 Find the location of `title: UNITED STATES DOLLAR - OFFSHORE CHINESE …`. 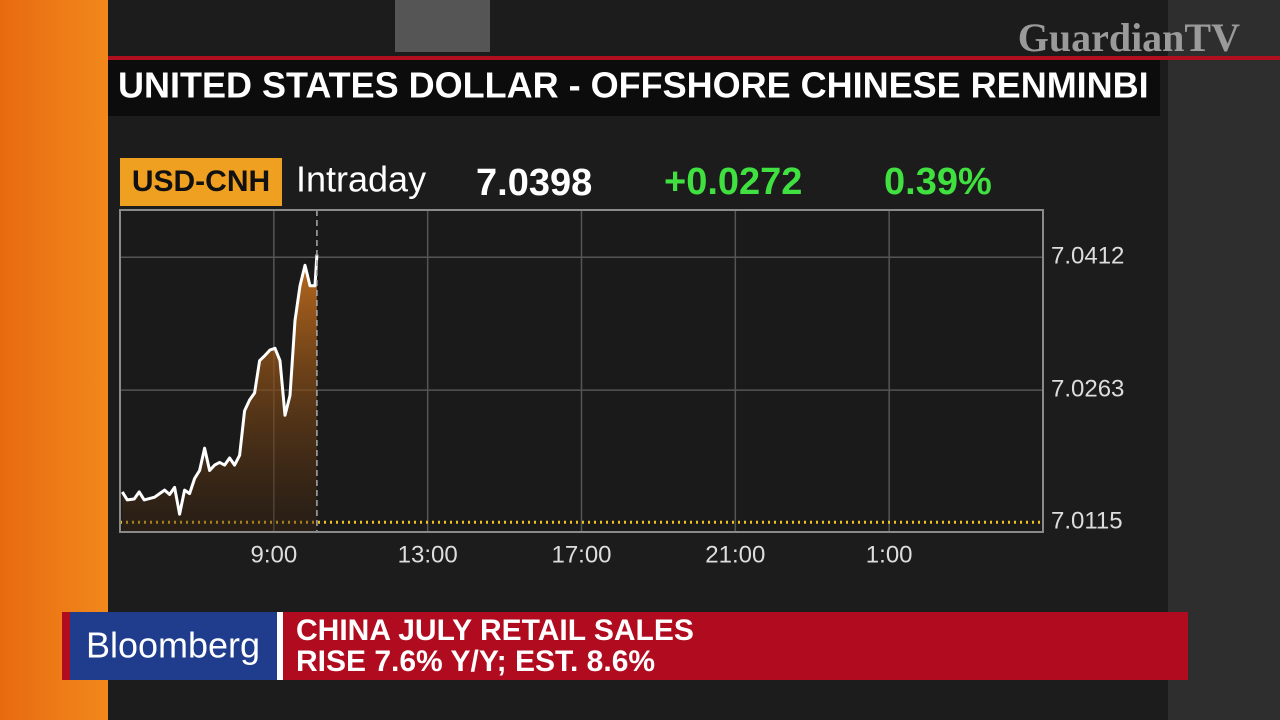

title: UNITED STATES DOLLAR - OFFSHORE CHINESE … is located at coordinates (633, 85).